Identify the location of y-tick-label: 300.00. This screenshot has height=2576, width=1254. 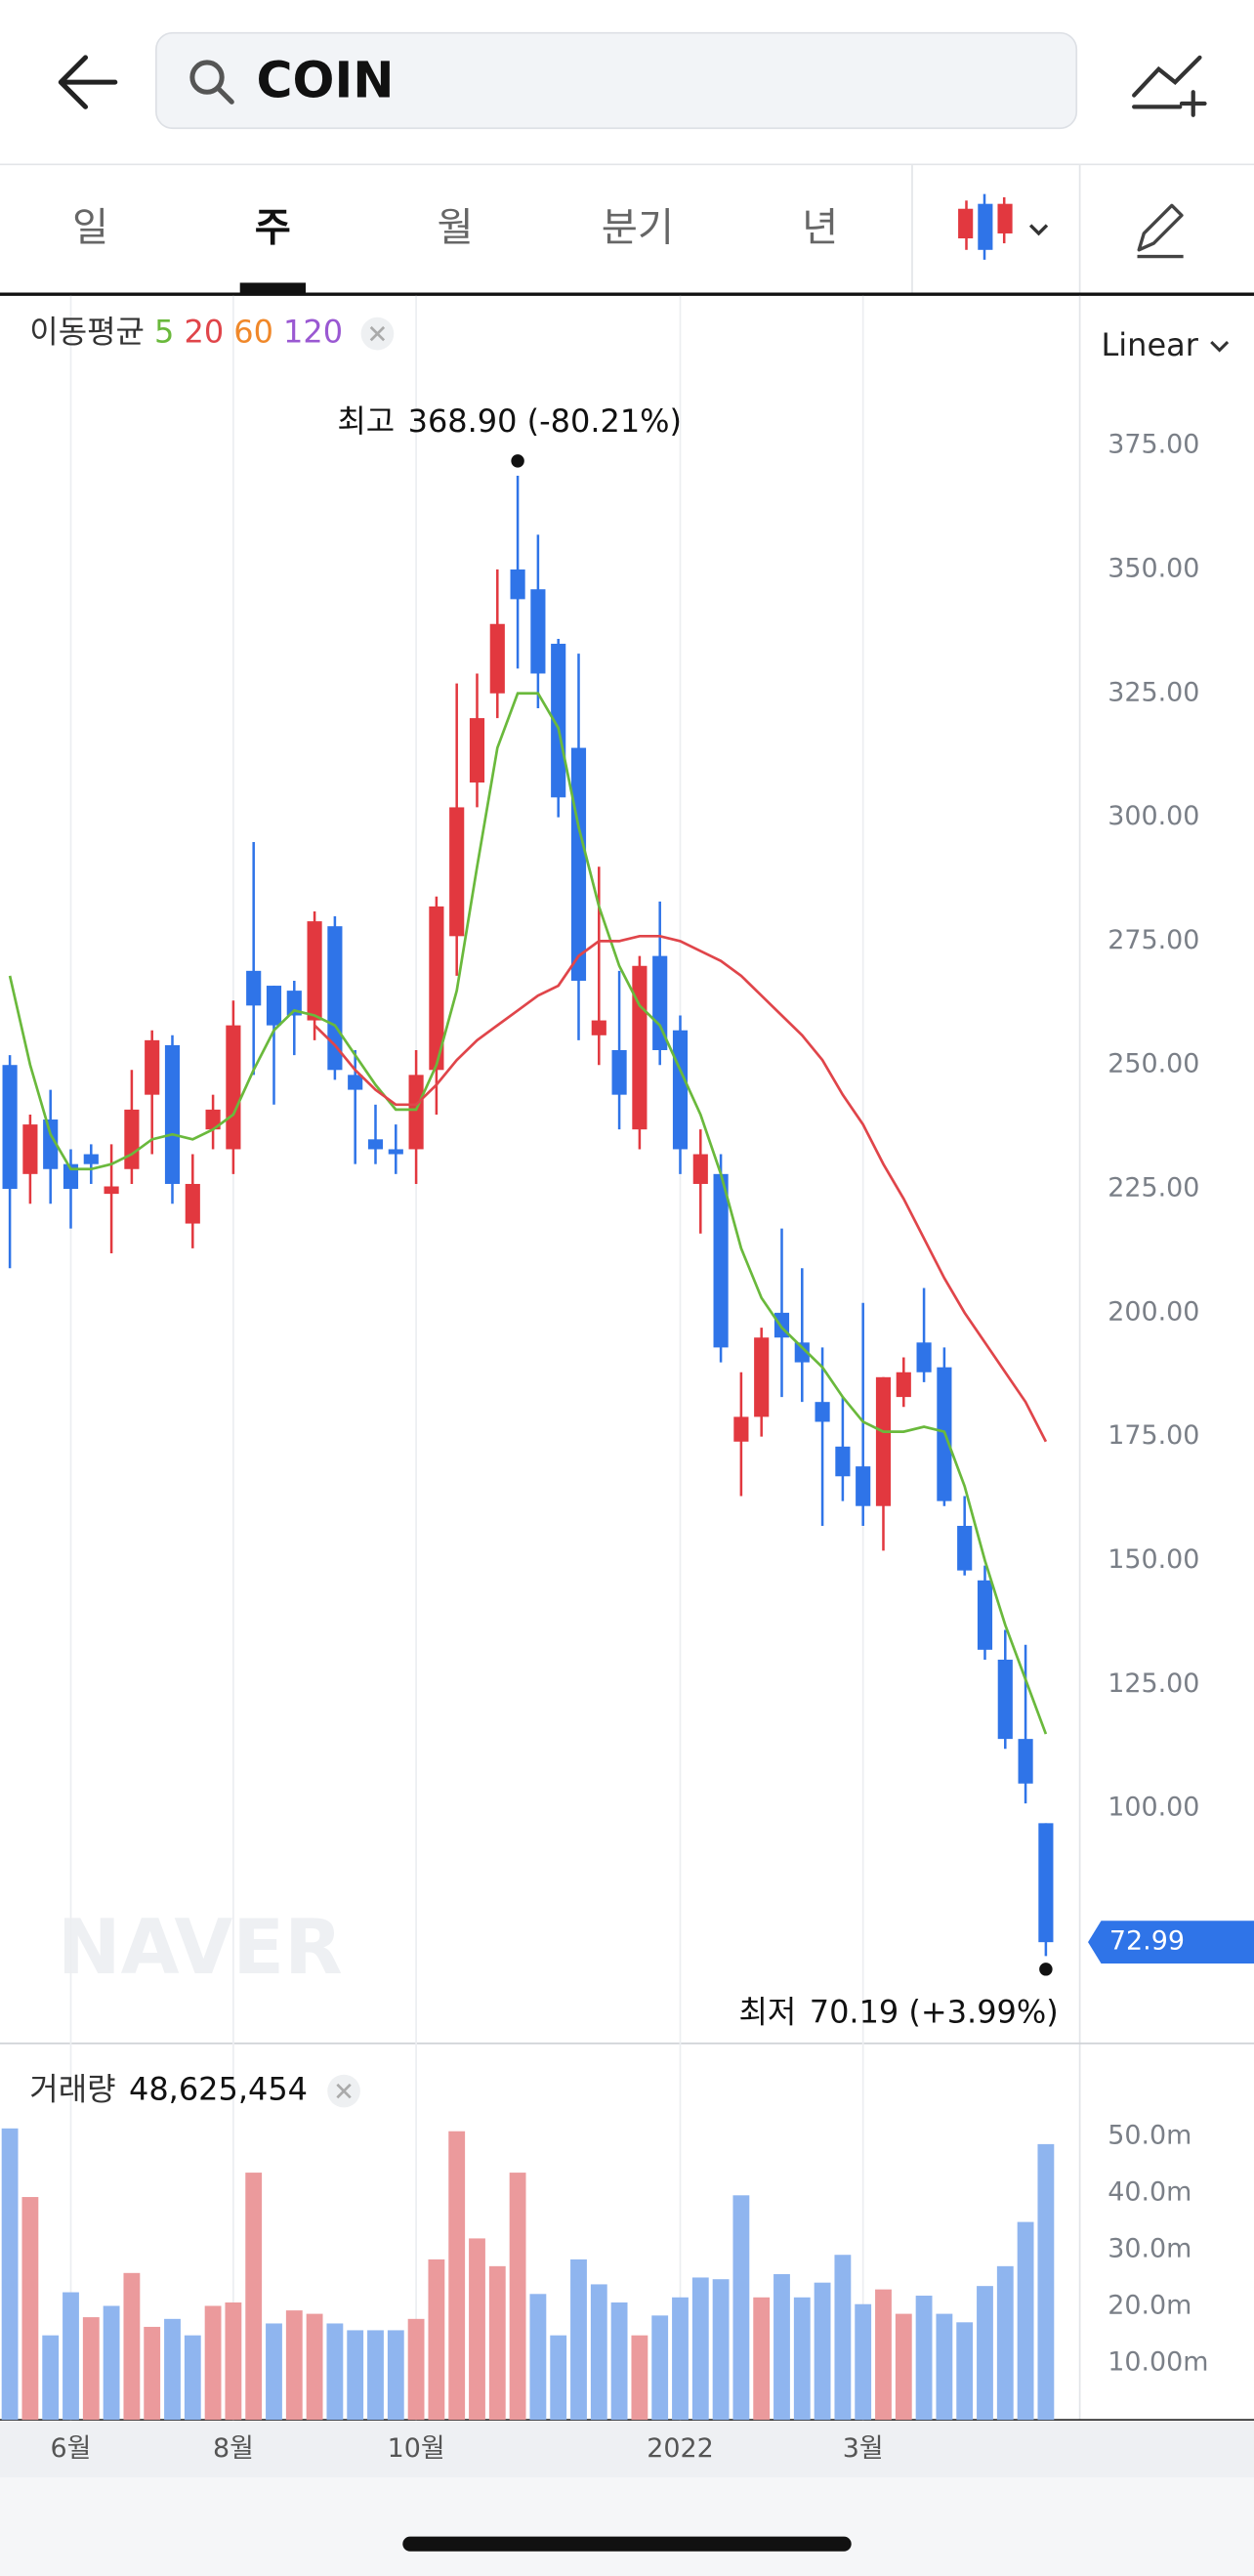
(1154, 816).